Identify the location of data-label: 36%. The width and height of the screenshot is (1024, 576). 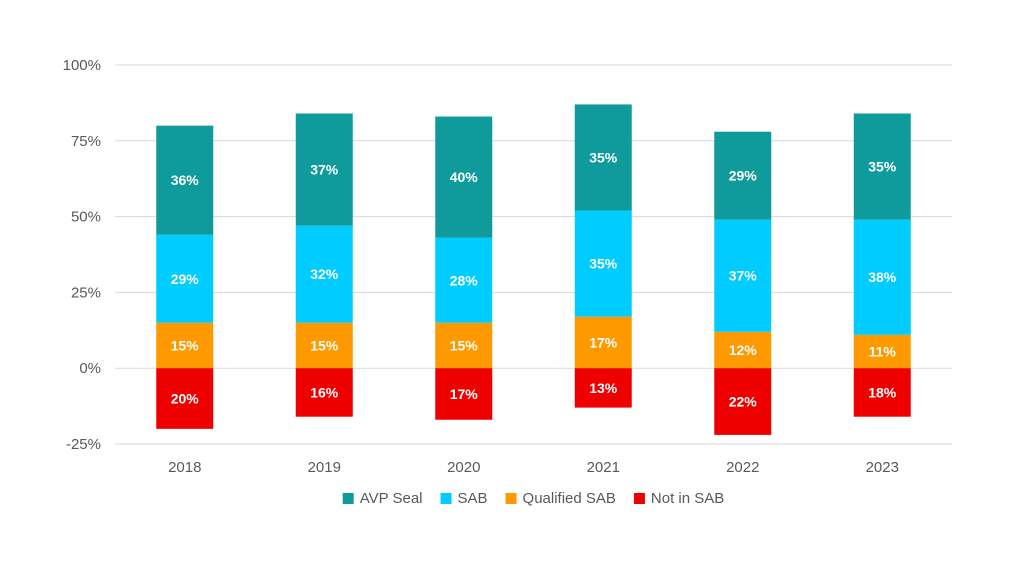
(185, 180).